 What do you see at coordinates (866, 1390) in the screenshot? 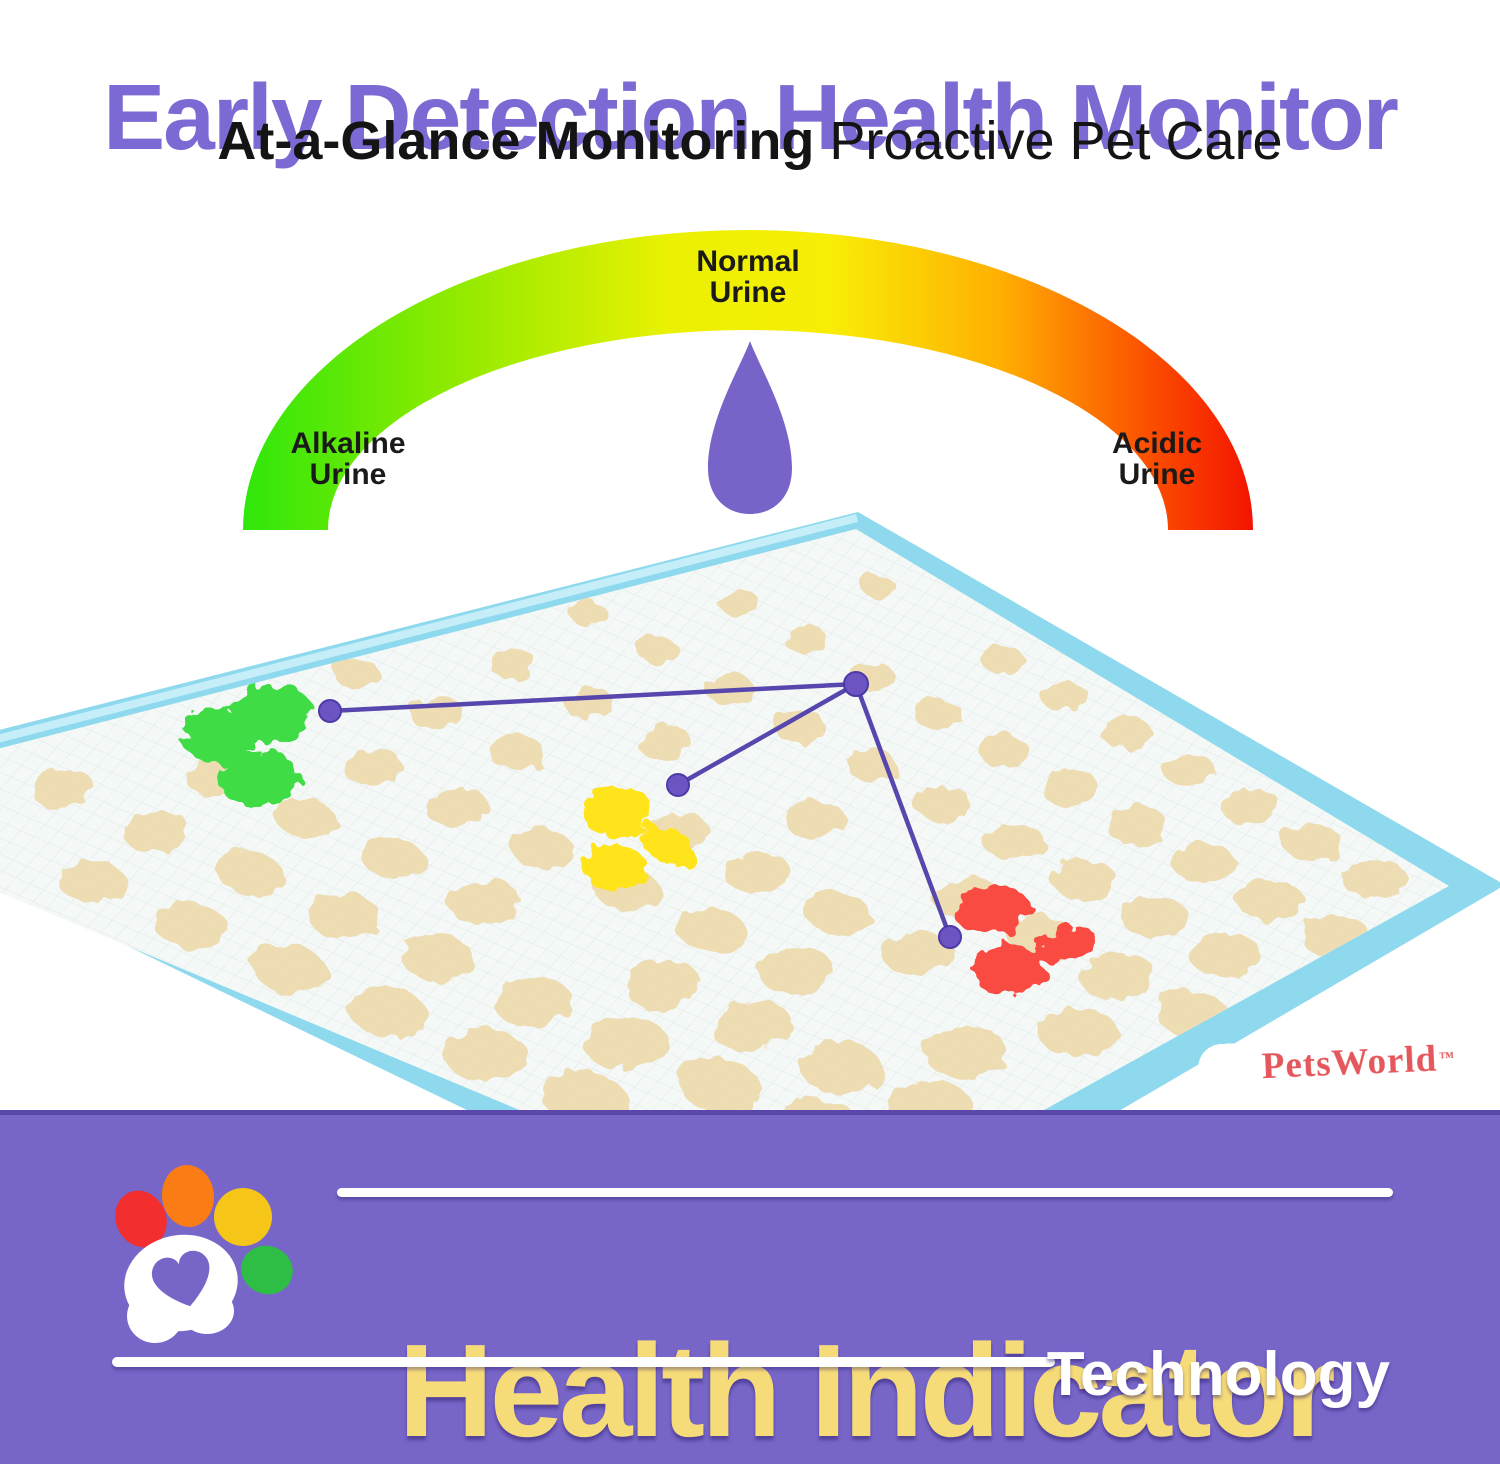
I see `banner-title: Health Indicator` at bounding box center [866, 1390].